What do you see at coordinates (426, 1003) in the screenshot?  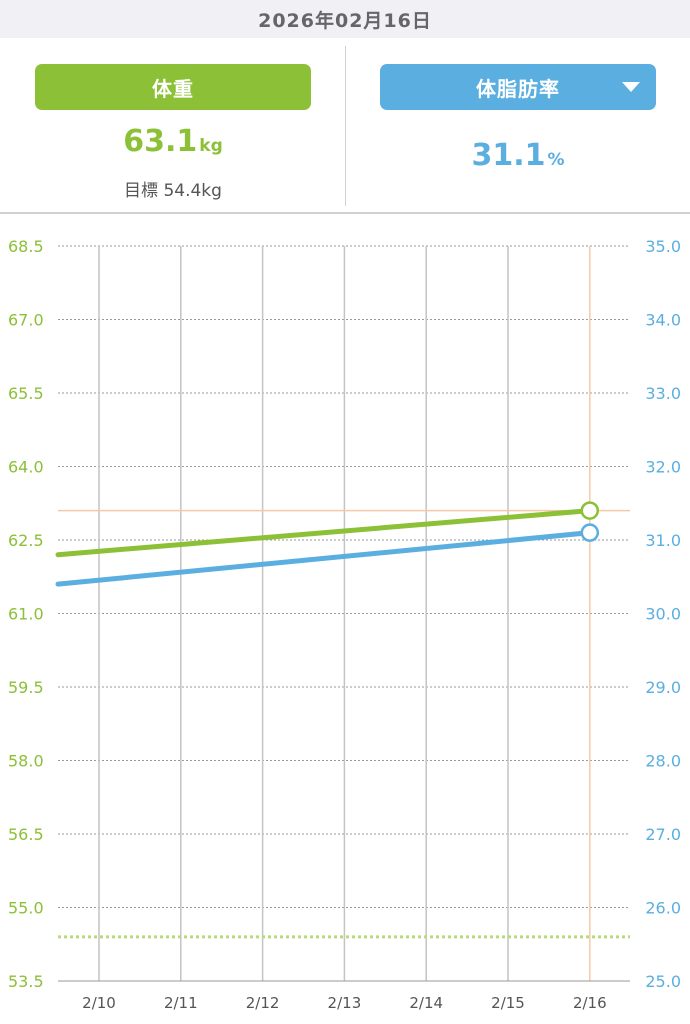 I see `x-axis-tick-label: 2/14` at bounding box center [426, 1003].